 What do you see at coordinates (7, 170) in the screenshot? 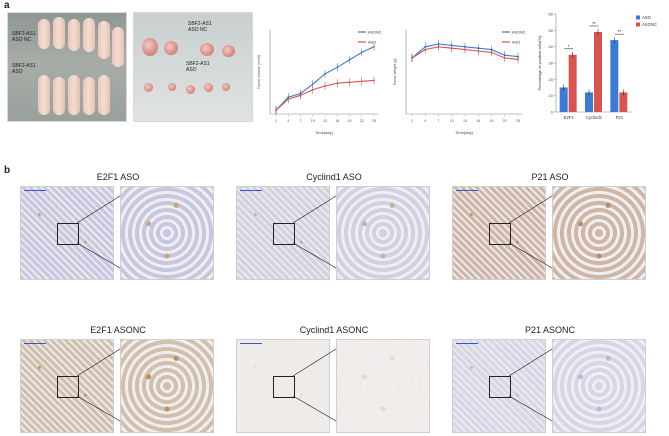
I see `panel-b-letter: b` at bounding box center [7, 170].